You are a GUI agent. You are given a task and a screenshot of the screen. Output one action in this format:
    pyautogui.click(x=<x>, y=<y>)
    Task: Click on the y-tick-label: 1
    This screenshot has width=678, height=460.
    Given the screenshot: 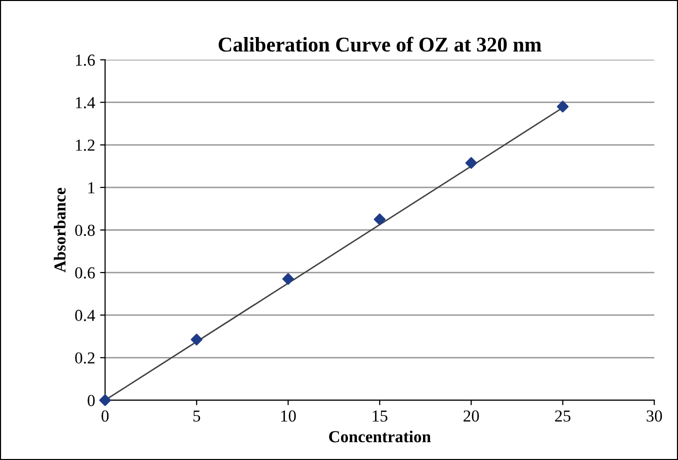 What is the action you would take?
    pyautogui.click(x=91, y=188)
    